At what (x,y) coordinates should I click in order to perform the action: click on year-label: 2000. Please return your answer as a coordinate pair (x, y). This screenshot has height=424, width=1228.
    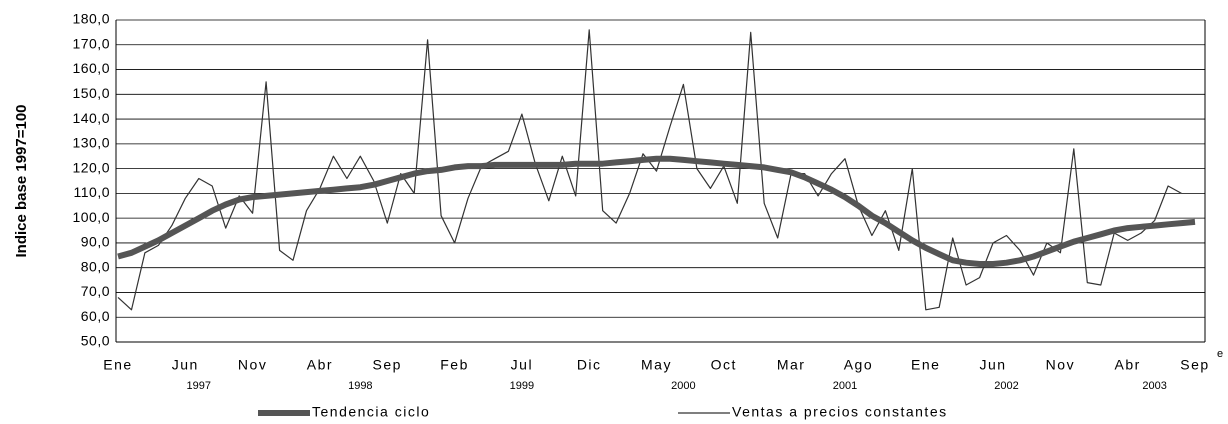
    Looking at the image, I should click on (683, 386).